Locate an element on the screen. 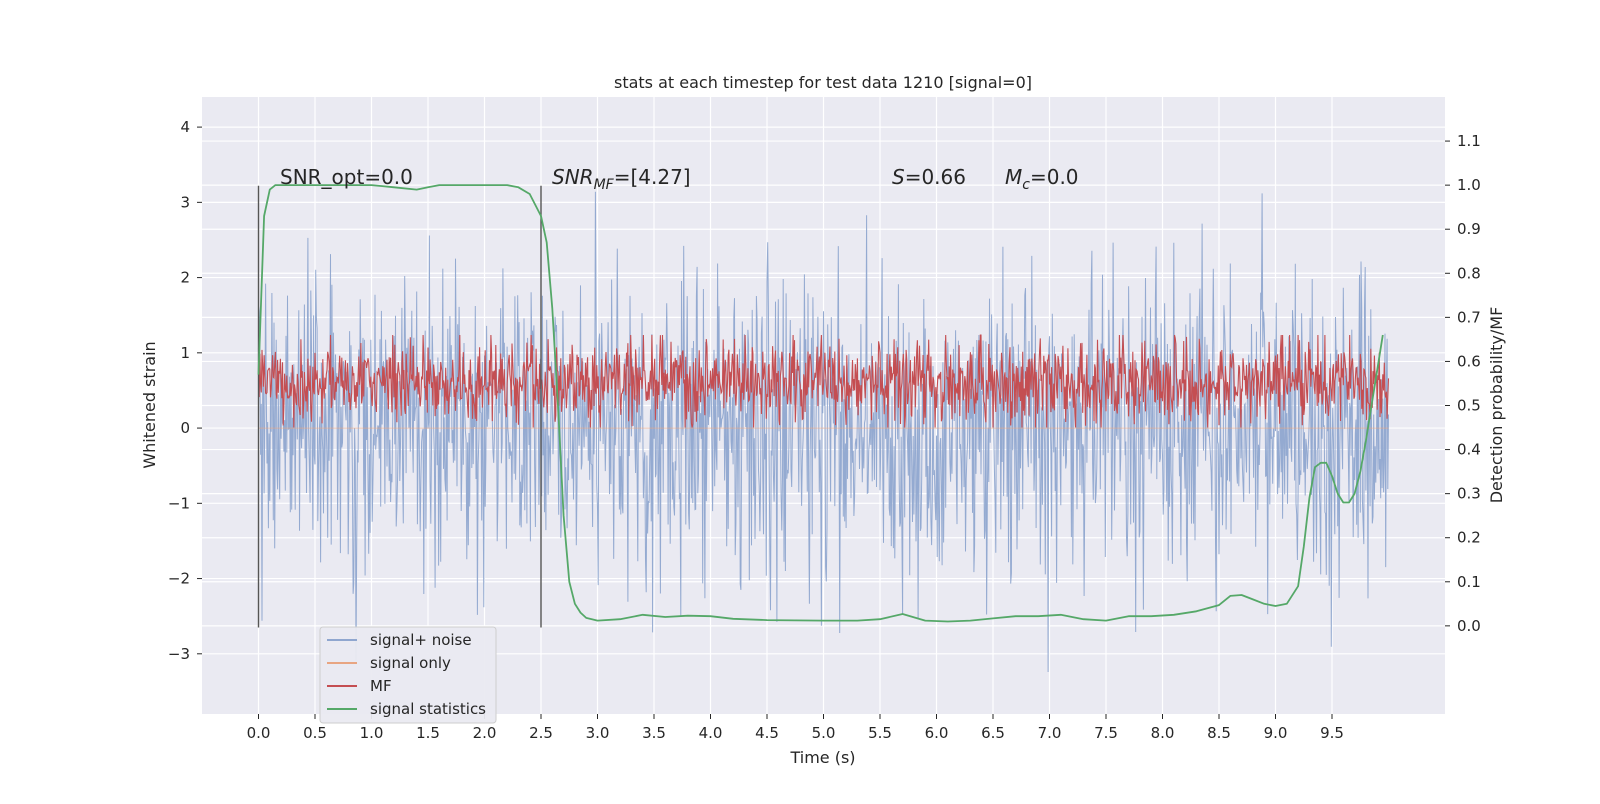 The image size is (1600, 804). x-tick-label-19: 9.5 is located at coordinates (1332, 733).